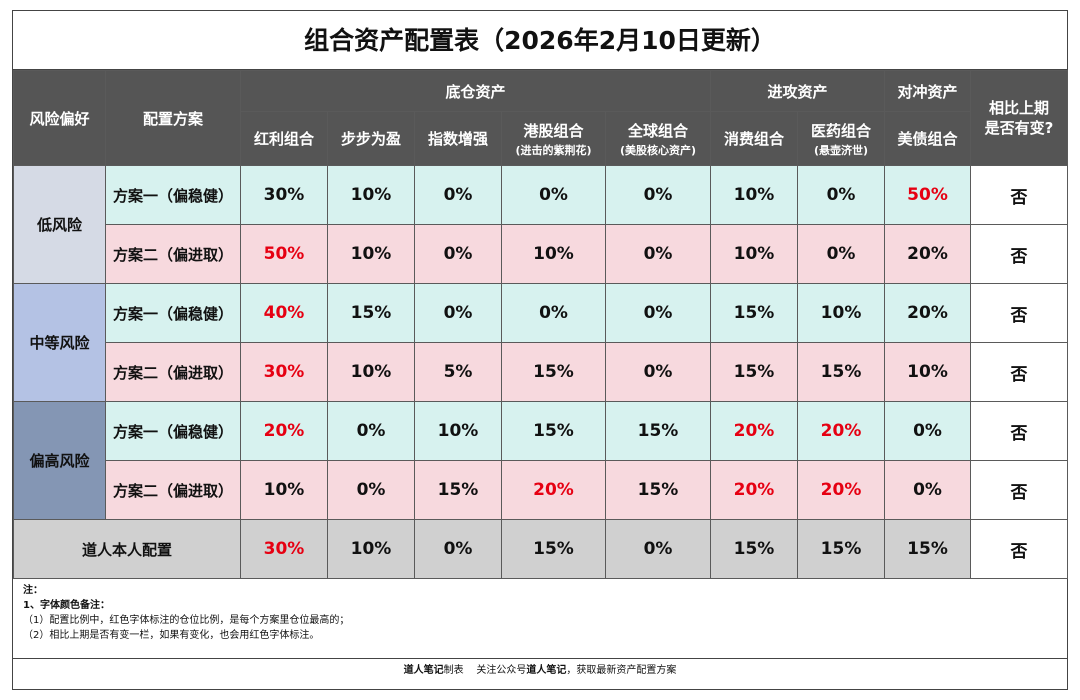 The width and height of the screenshot is (1080, 700). Describe the element at coordinates (657, 130) in the screenshot. I see `column-header-name: 全球组合` at that location.